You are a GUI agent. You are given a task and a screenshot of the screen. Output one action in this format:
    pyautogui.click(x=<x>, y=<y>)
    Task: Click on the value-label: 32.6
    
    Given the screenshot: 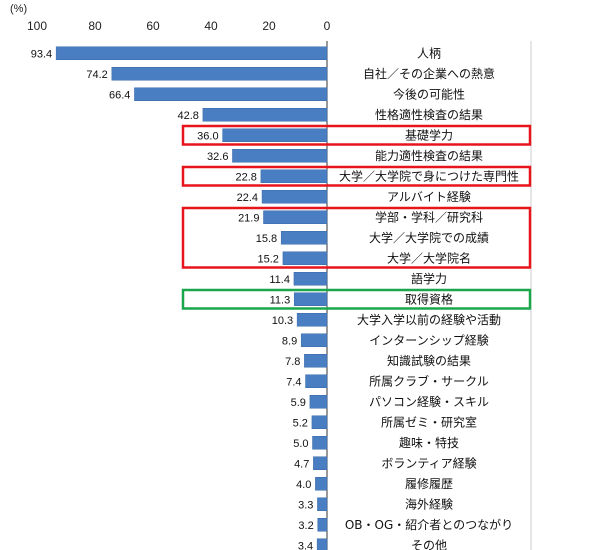 What is the action you would take?
    pyautogui.click(x=217, y=157)
    